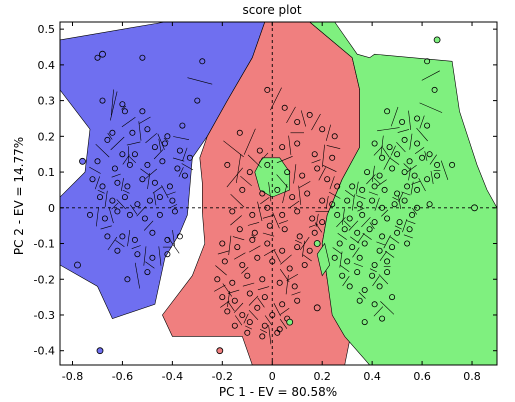 The width and height of the screenshot is (515, 402). Describe the element at coordinates (372, 376) in the screenshot. I see `x-tick-label: 0.4` at that location.